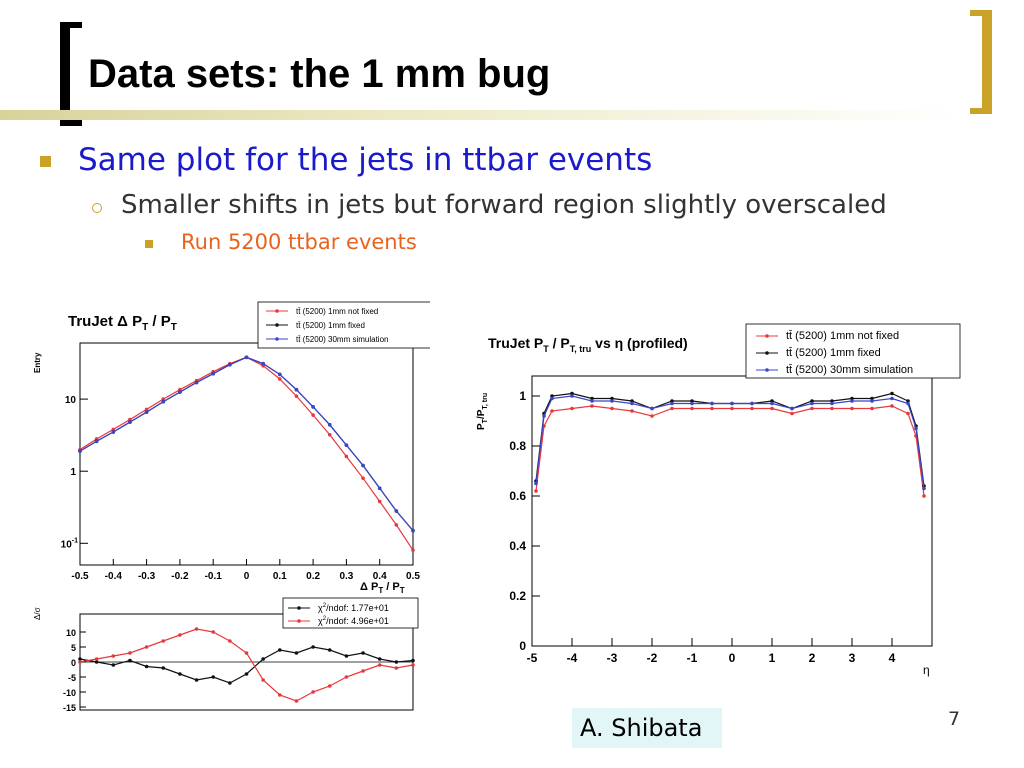 Image resolution: width=1024 pixels, height=768 pixels. What do you see at coordinates (319, 74) in the screenshot?
I see `slide-title: Data sets: the 1 mm bug` at bounding box center [319, 74].